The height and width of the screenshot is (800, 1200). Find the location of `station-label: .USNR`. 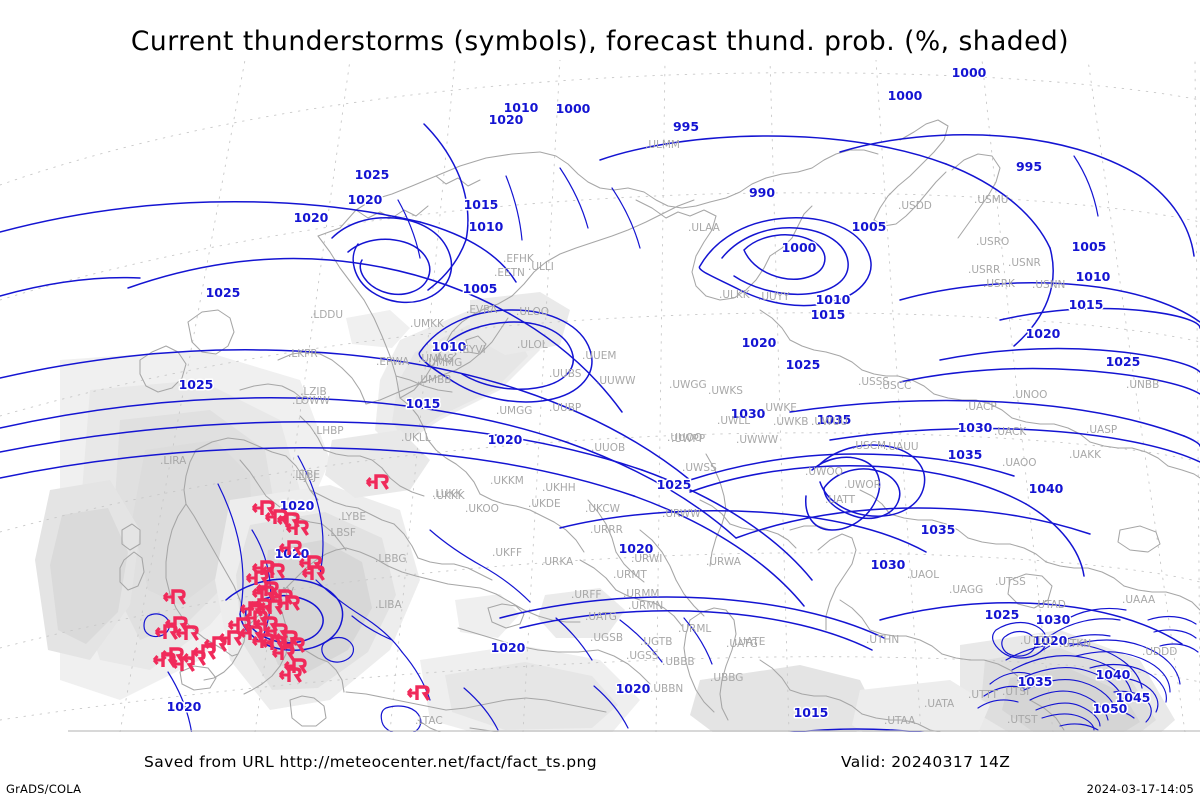

station-label: .USNR is located at coordinates (1024, 263).